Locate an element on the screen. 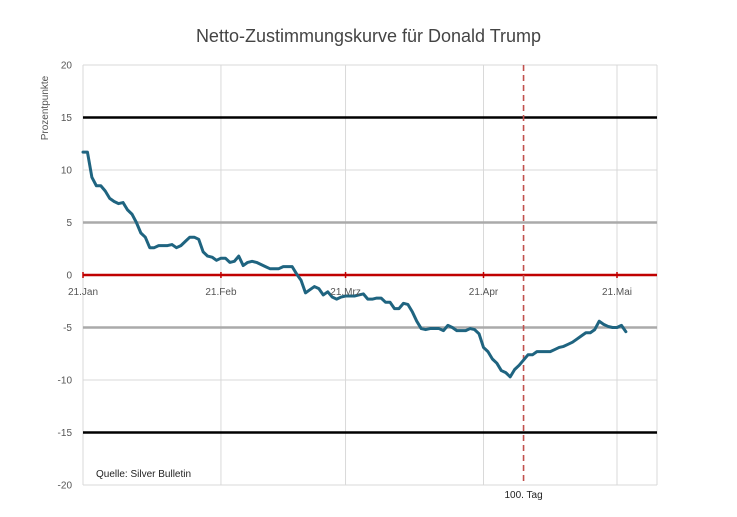 The width and height of the screenshot is (737, 517). x-tick-label: 21.Apr is located at coordinates (484, 292).